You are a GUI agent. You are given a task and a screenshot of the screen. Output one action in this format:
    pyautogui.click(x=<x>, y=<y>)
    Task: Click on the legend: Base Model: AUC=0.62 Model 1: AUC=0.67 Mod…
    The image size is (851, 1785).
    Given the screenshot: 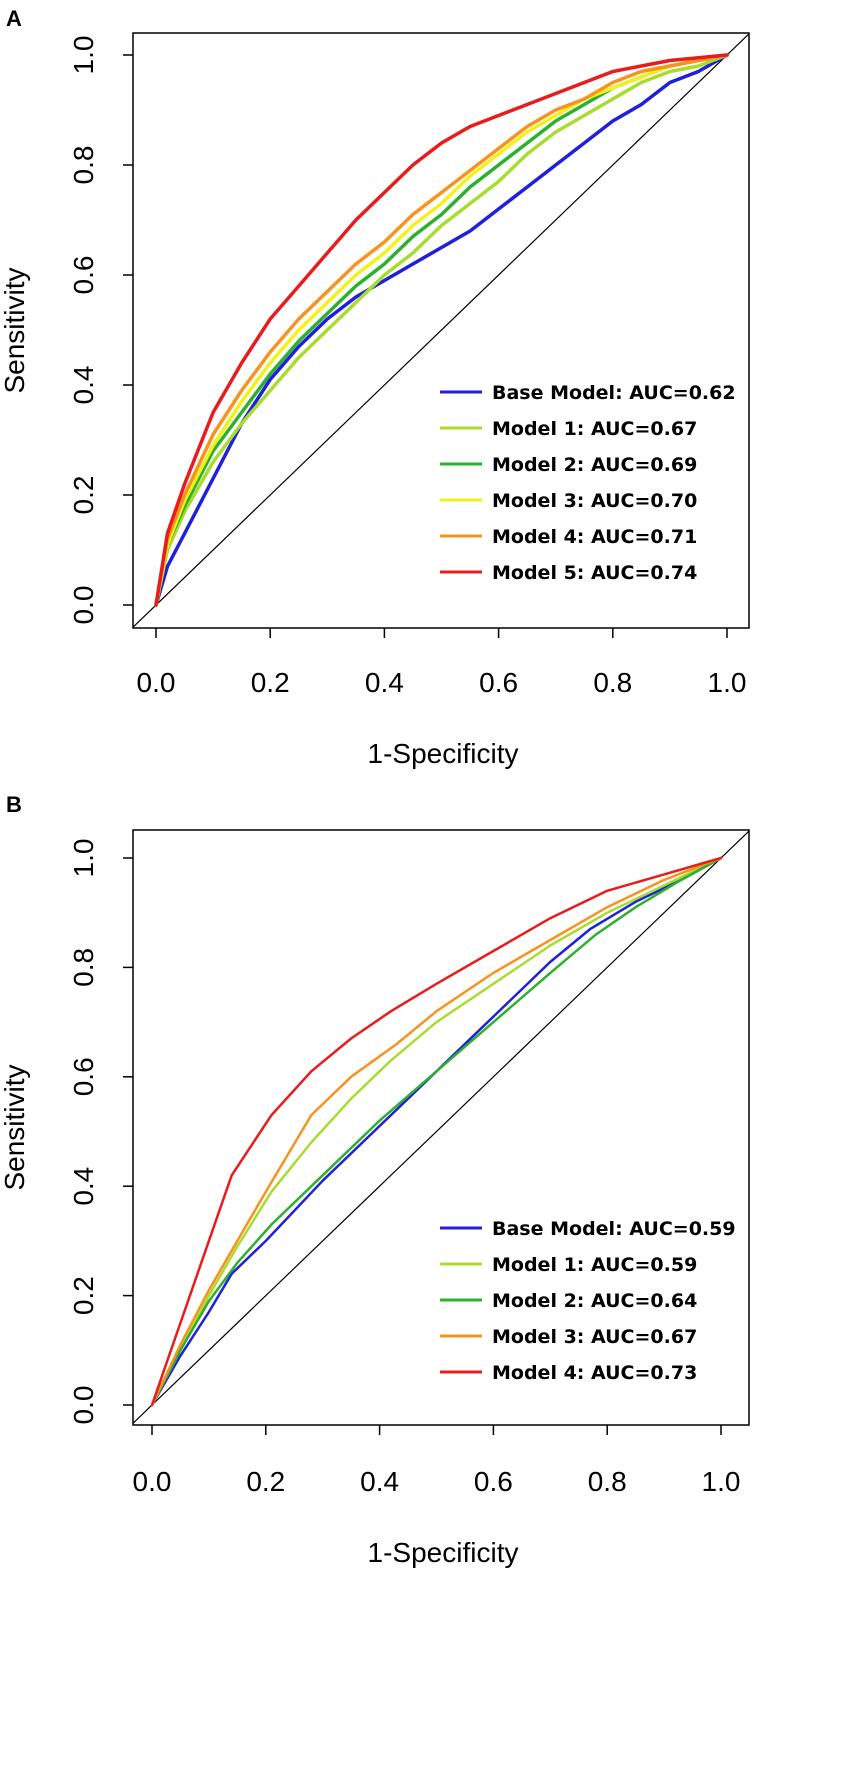 What is the action you would take?
    pyautogui.click(x=588, y=483)
    